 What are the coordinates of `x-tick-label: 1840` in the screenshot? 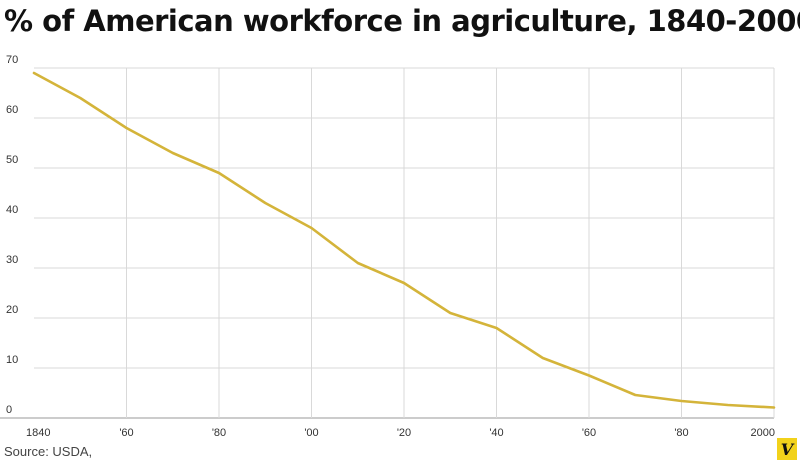 It's located at (38, 433).